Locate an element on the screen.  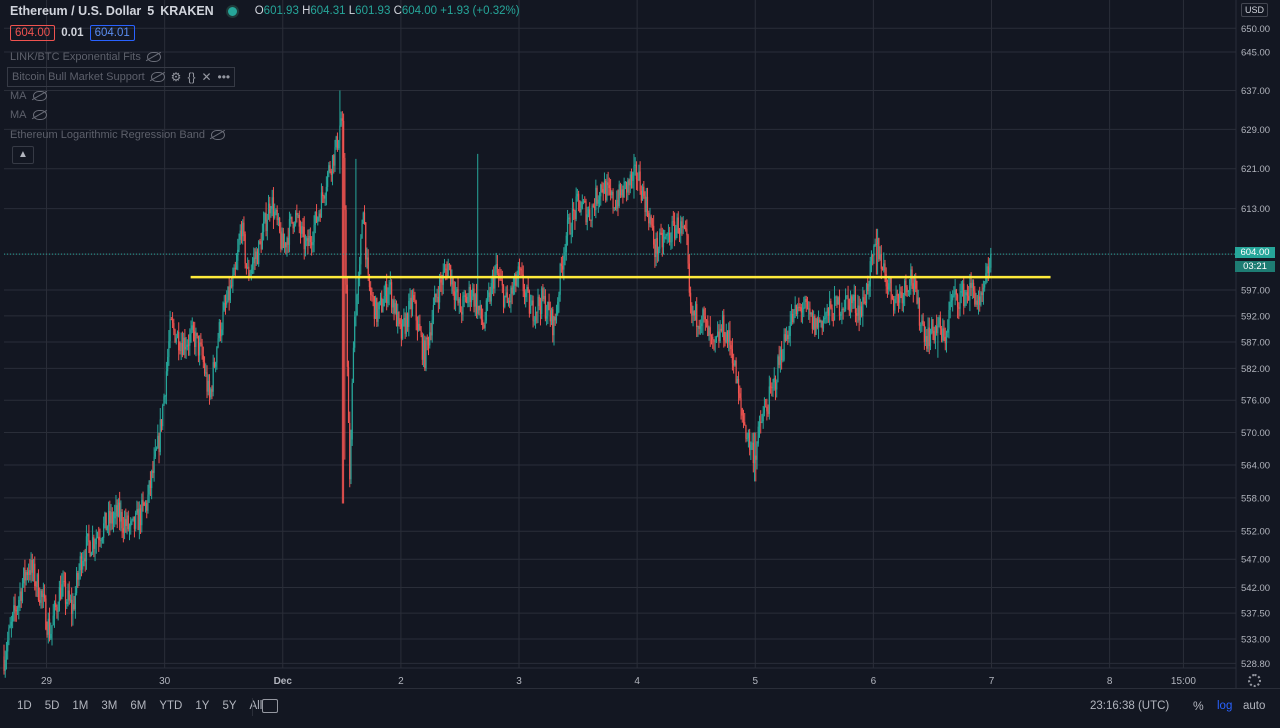
price-axis-label: 533.00 is located at coordinates (1255, 639).